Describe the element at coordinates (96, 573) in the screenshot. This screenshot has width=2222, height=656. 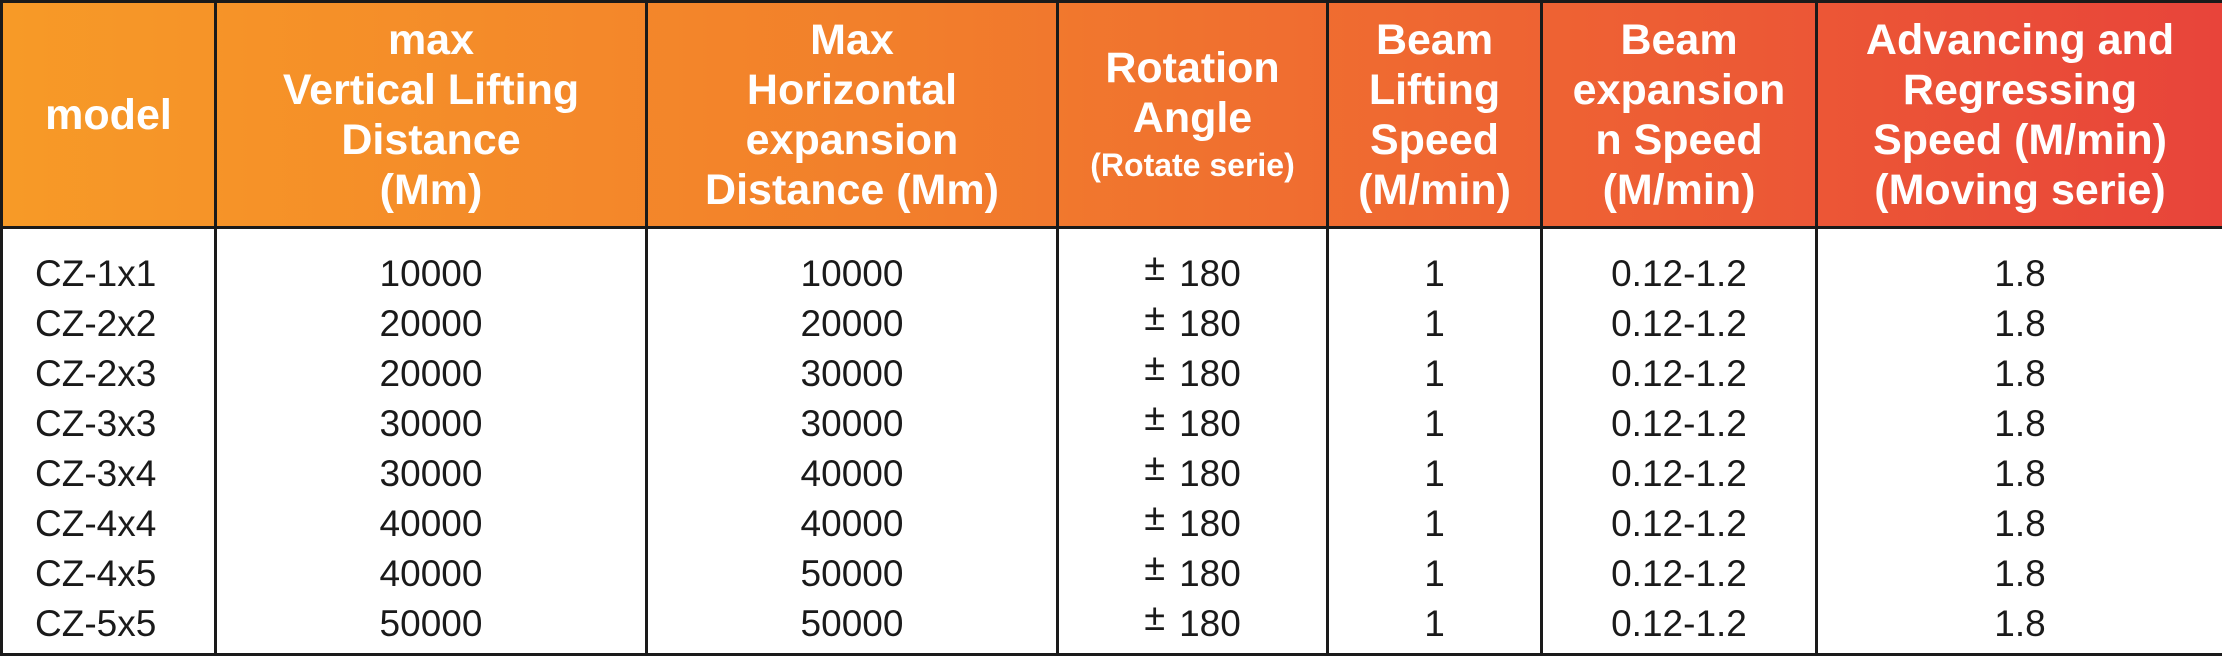
I see `table-cell-model: CZ-4x5` at that location.